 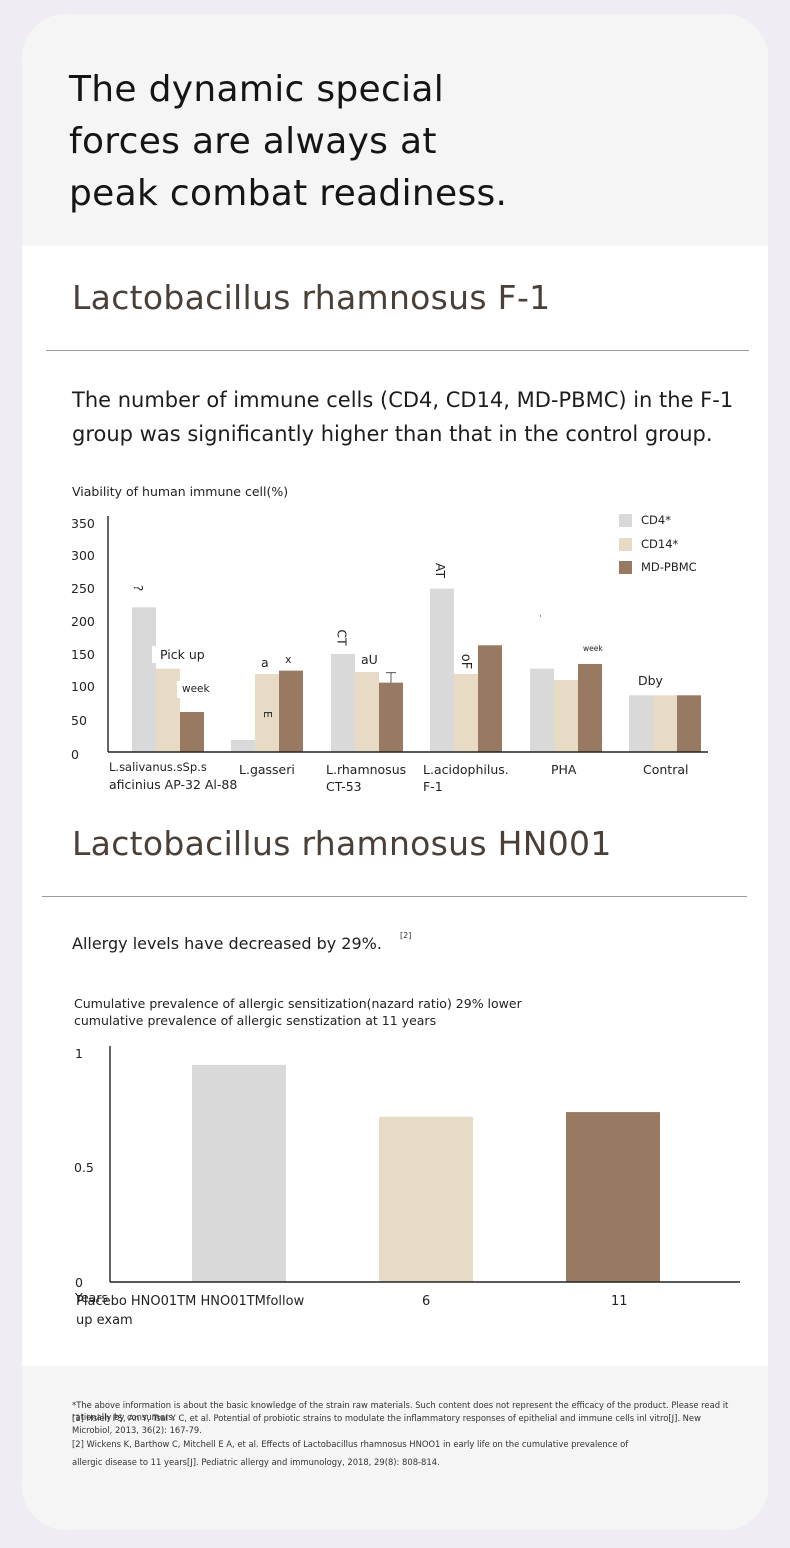 What do you see at coordinates (369, 659) in the screenshot?
I see `chart1-annotation: aU` at bounding box center [369, 659].